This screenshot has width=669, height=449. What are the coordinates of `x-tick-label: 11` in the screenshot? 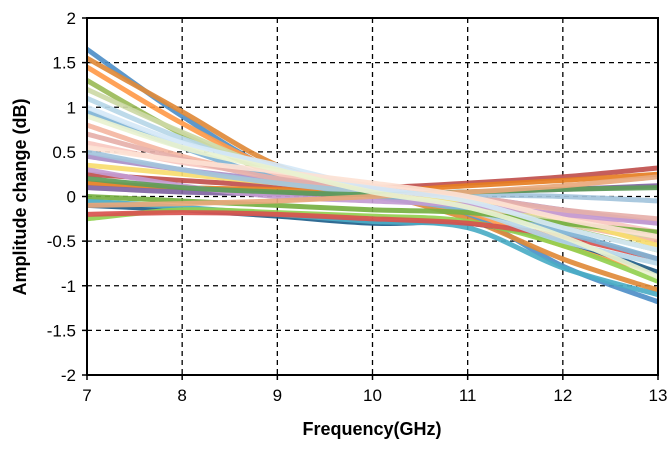 It's located at (468, 395).